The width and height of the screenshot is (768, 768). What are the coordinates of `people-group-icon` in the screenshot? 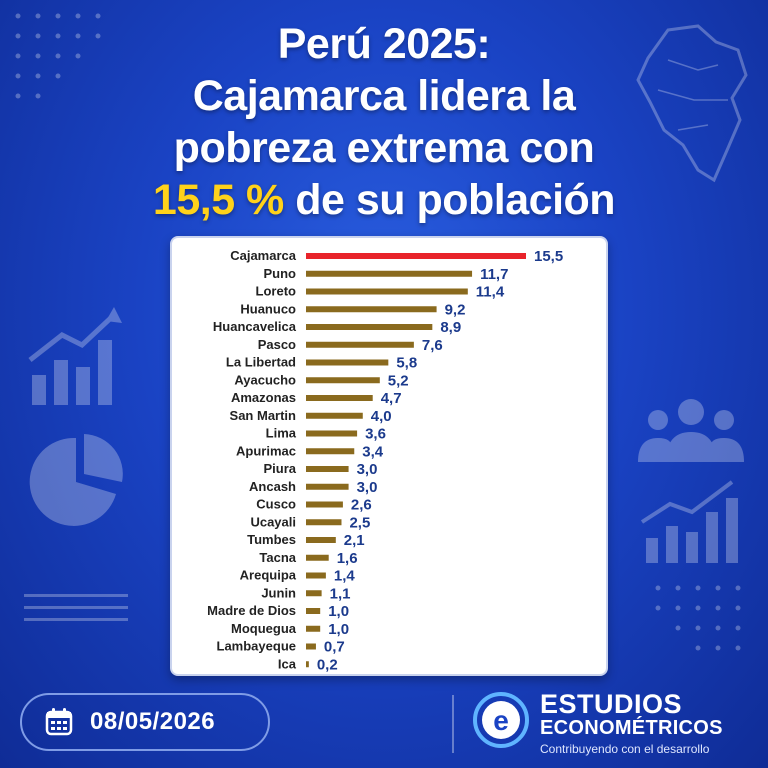 It's located at (691, 430).